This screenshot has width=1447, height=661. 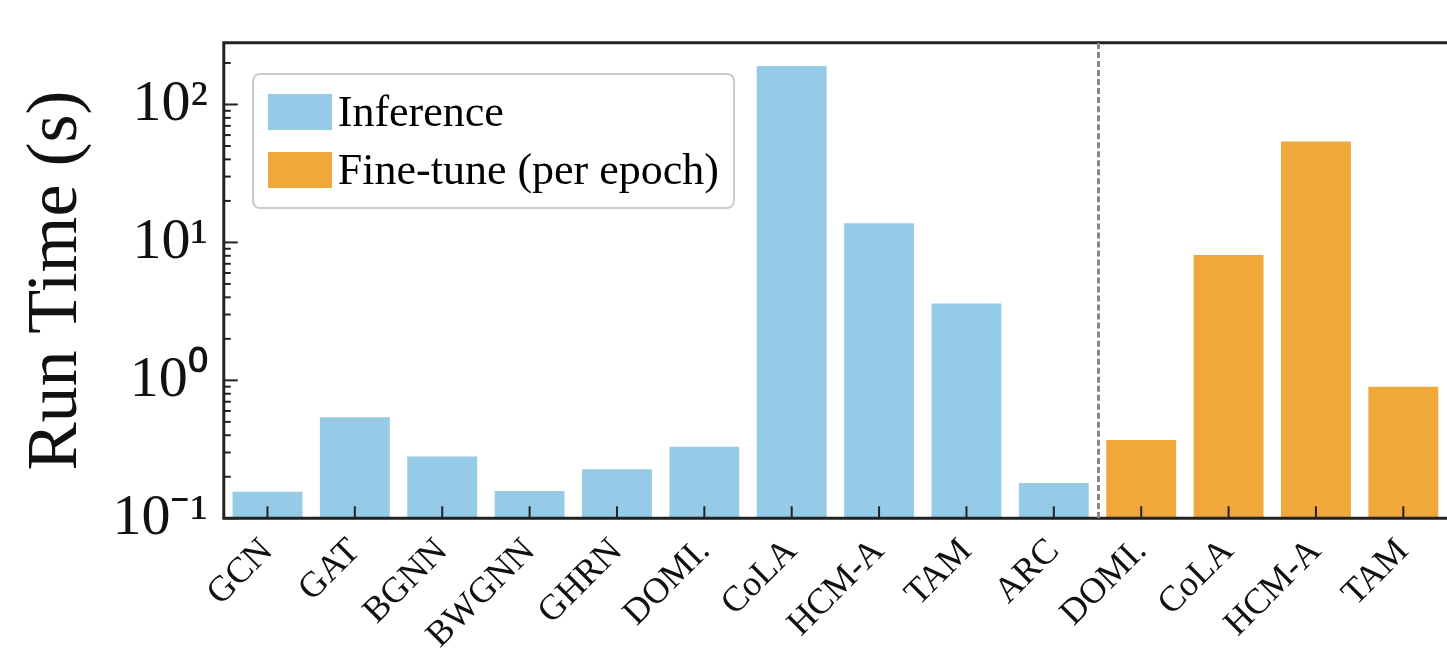 What do you see at coordinates (160, 514) in the screenshot?
I see `y-tick-label: 10⁻¹` at bounding box center [160, 514].